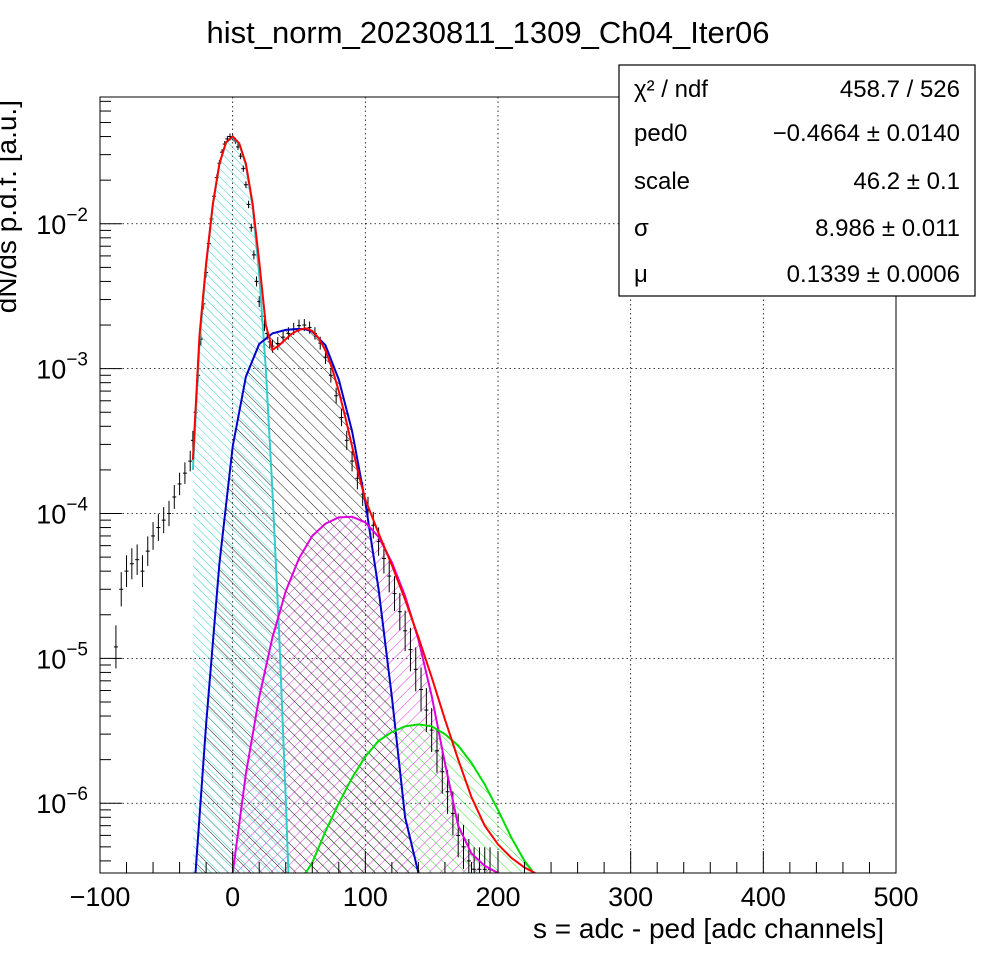 The width and height of the screenshot is (996, 972). I want to click on stat-value: 0.1339 ± 0.0006, so click(873, 274).